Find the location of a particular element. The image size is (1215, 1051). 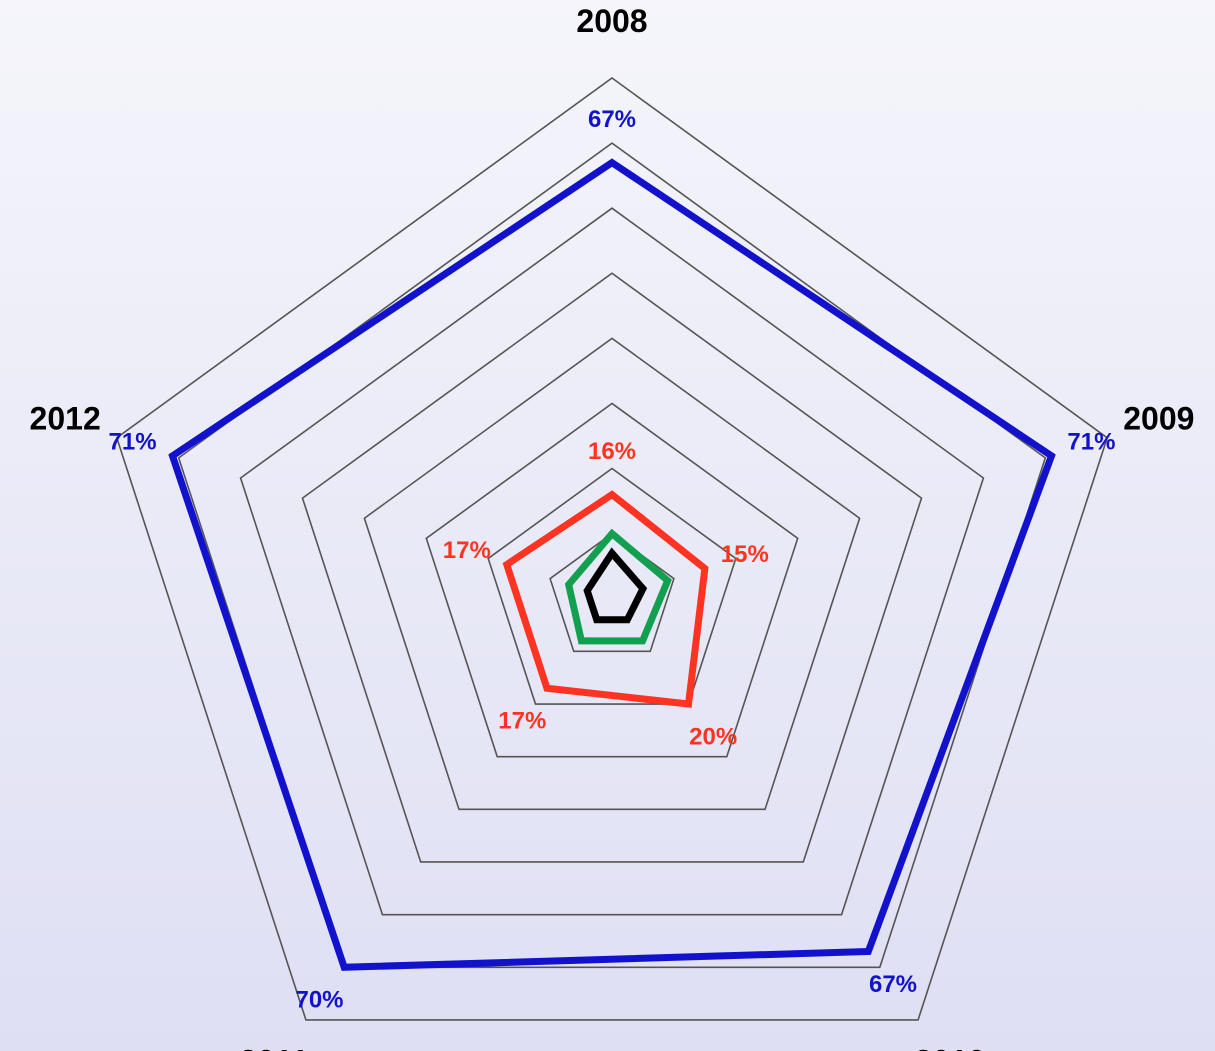

category-label: 2008 is located at coordinates (611, 21).